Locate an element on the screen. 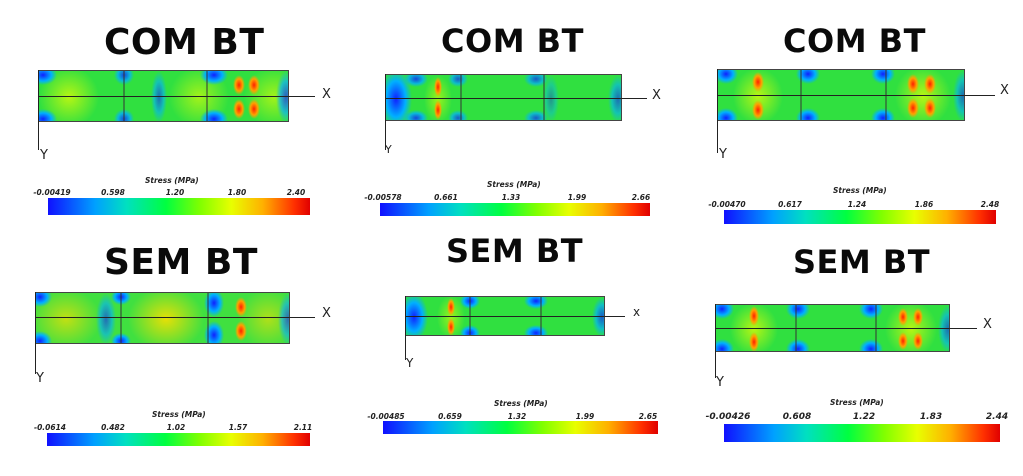 The height and width of the screenshot is (476, 1023). legend-tick: 1.83 is located at coordinates (931, 417).